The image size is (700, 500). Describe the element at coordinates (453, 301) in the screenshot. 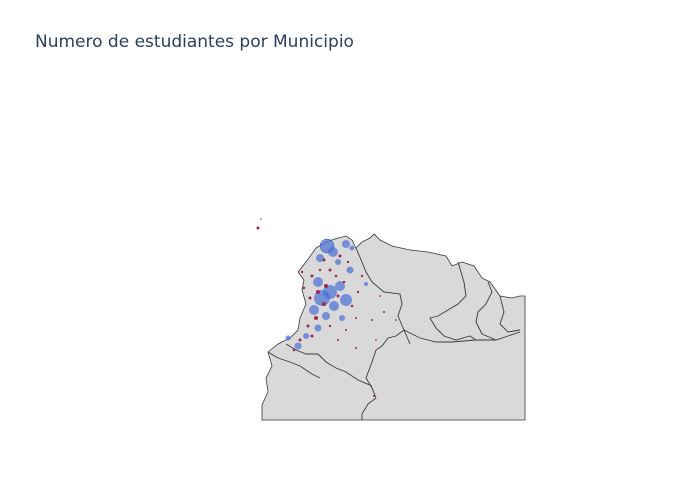

I see `border-venezuela-guyana` at that location.